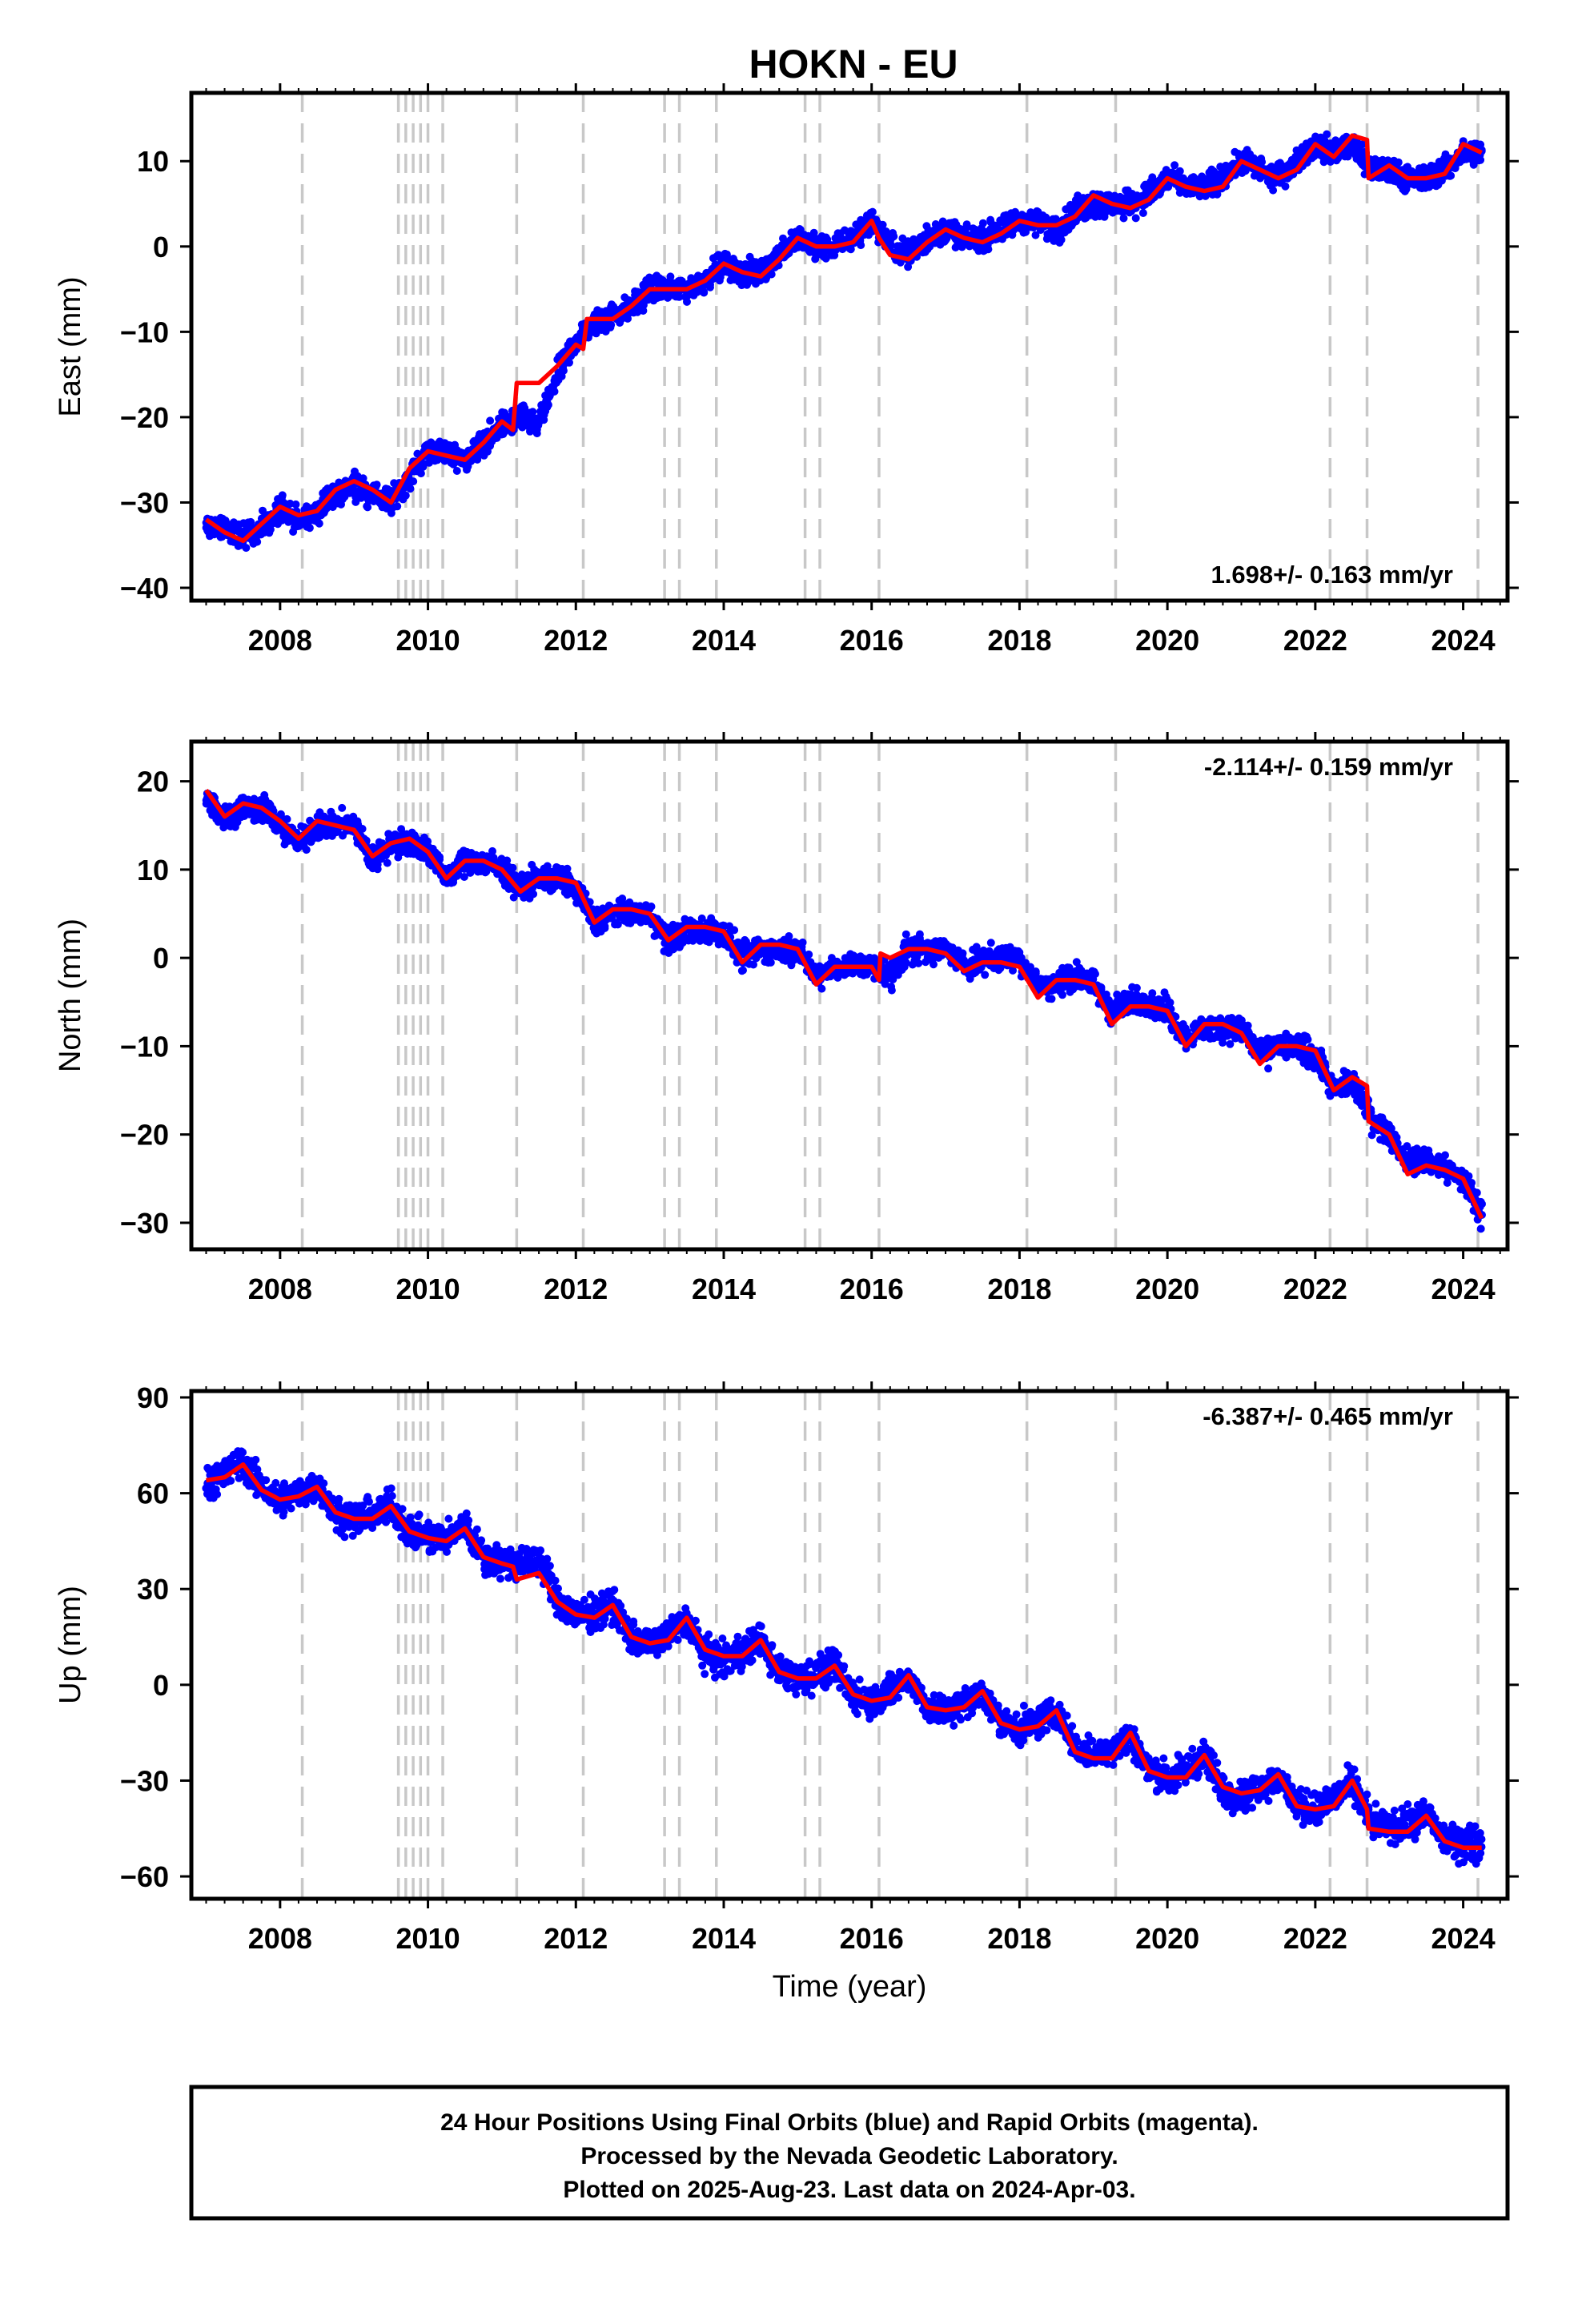  What do you see at coordinates (153, 1494) in the screenshot?
I see `up-y-tick-label: 60` at bounding box center [153, 1494].